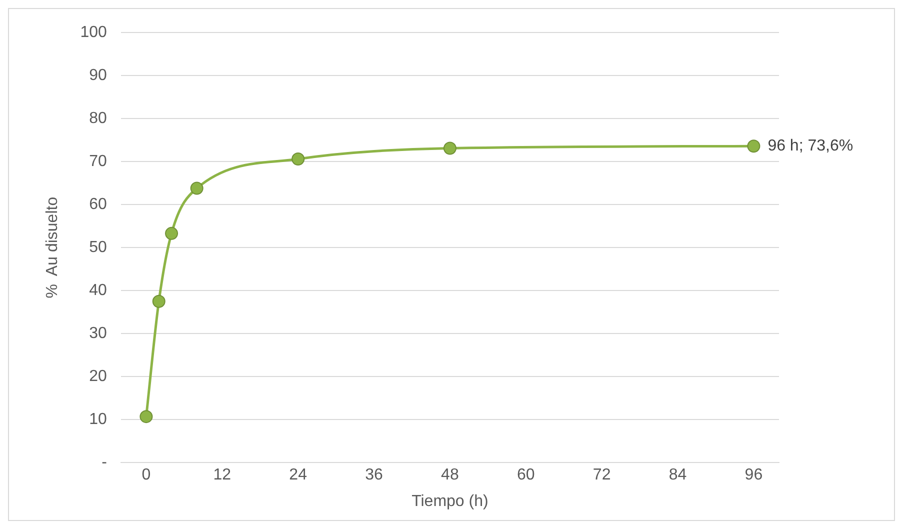  What do you see at coordinates (98, 75) in the screenshot?
I see `y-tick-label: 90` at bounding box center [98, 75].